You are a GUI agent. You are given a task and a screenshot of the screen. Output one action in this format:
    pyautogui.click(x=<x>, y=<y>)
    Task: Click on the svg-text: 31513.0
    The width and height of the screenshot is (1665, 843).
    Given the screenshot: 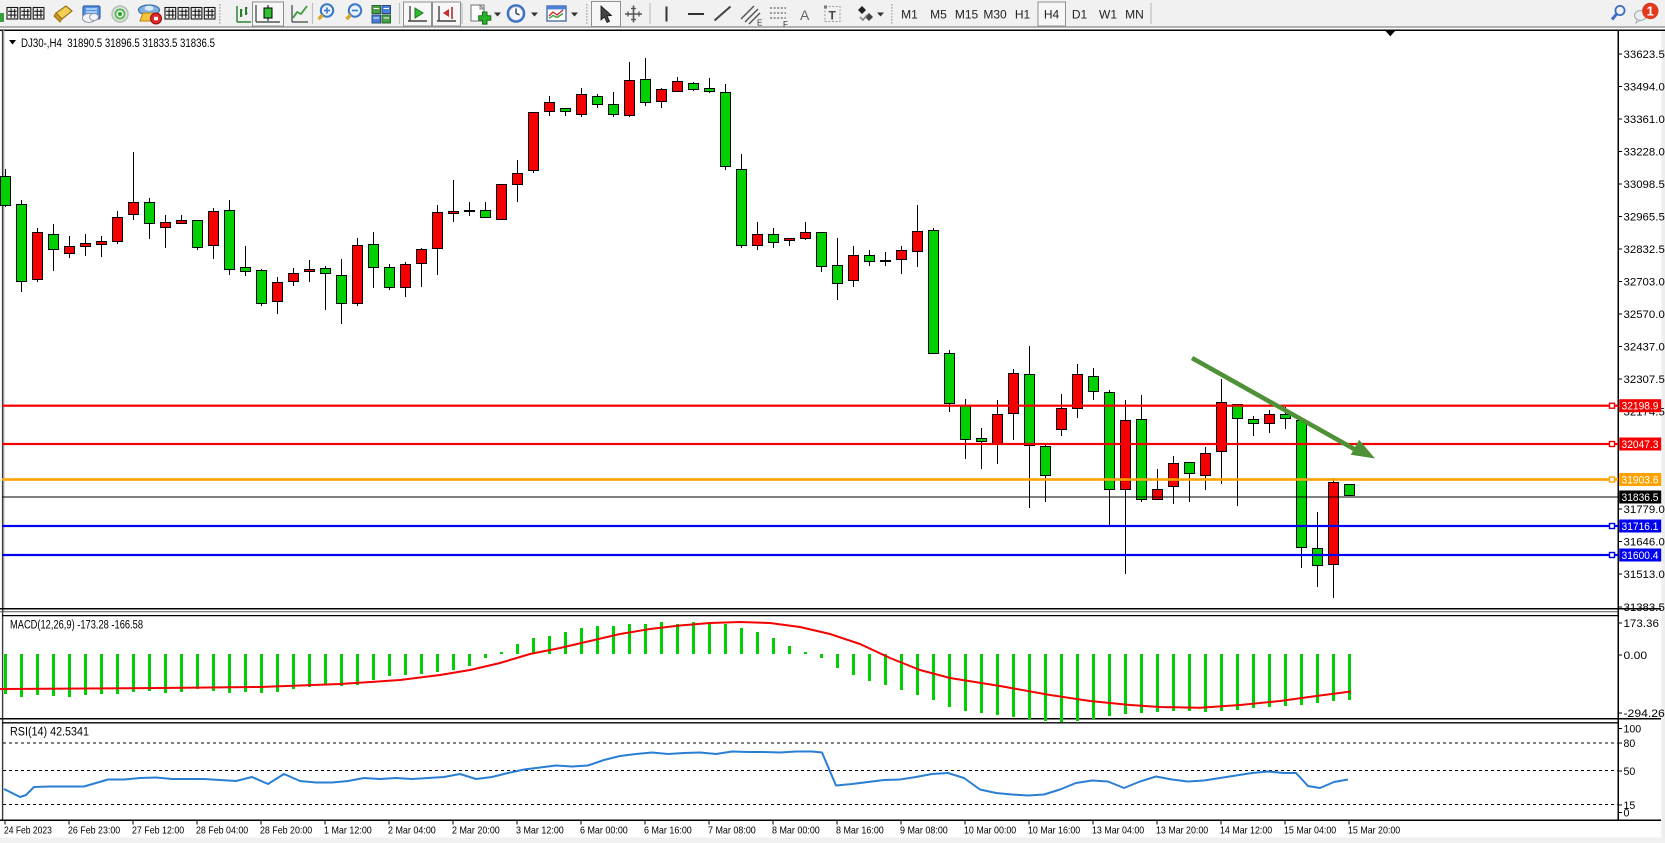 What is the action you would take?
    pyautogui.click(x=1644, y=575)
    